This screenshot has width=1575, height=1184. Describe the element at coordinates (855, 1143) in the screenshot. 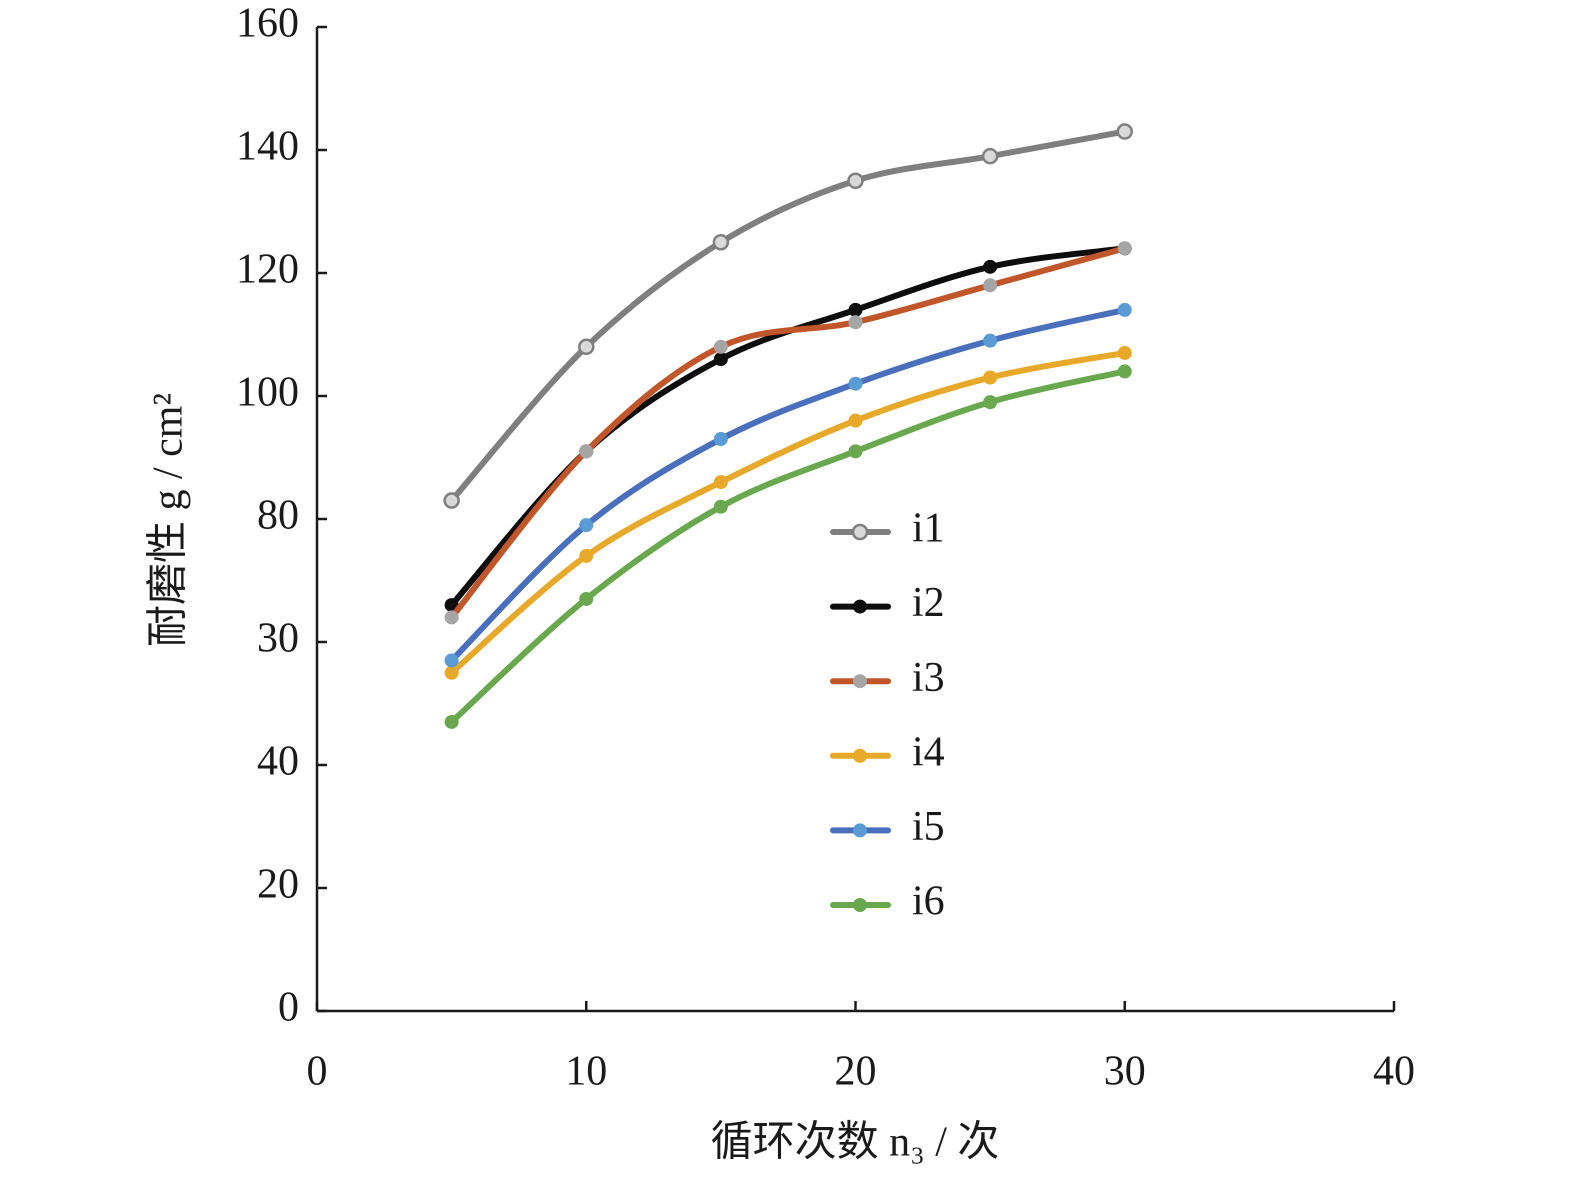

I see `x-axis-label: 循环次数 n₃ / 次` at that location.